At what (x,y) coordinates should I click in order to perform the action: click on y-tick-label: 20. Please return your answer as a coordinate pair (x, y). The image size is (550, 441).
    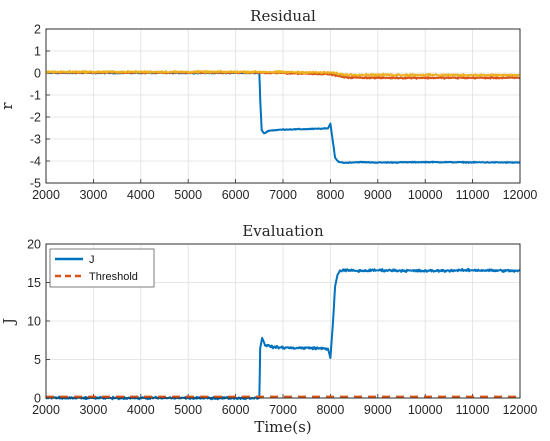
    Looking at the image, I should click on (34, 245).